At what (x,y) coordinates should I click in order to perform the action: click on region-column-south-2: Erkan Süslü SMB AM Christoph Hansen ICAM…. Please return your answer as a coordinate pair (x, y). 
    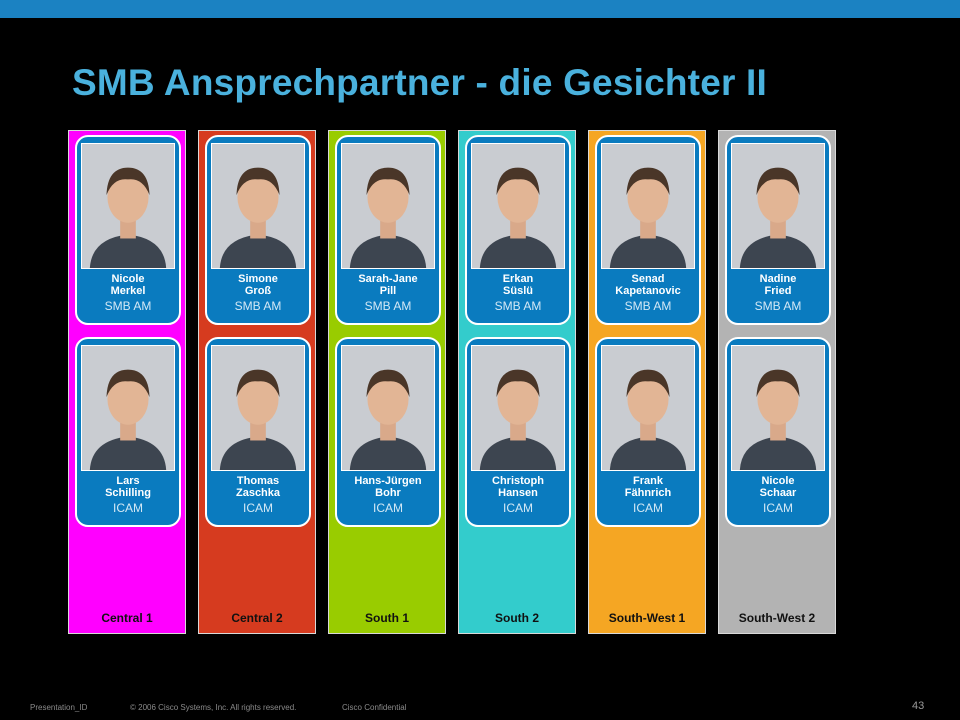
    Looking at the image, I should click on (517, 382).